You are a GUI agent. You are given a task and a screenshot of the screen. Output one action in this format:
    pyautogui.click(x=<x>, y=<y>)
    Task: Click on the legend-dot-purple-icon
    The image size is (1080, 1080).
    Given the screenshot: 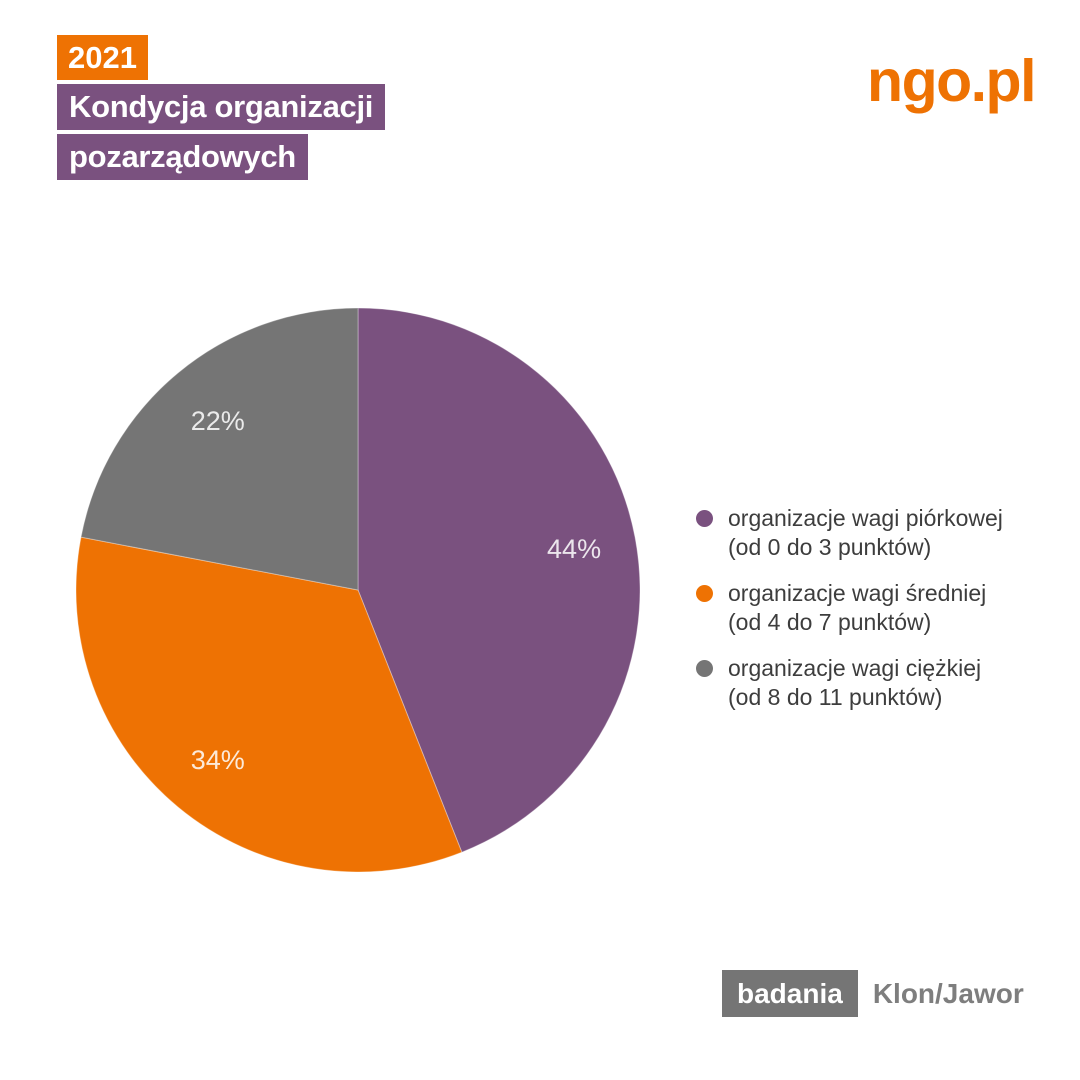 What is the action you would take?
    pyautogui.click(x=704, y=518)
    